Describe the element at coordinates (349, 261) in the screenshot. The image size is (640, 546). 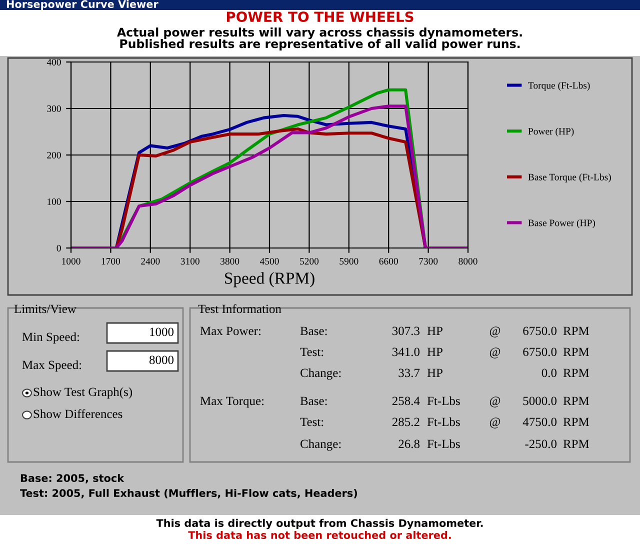
I see `x-tick-label: 5900` at that location.